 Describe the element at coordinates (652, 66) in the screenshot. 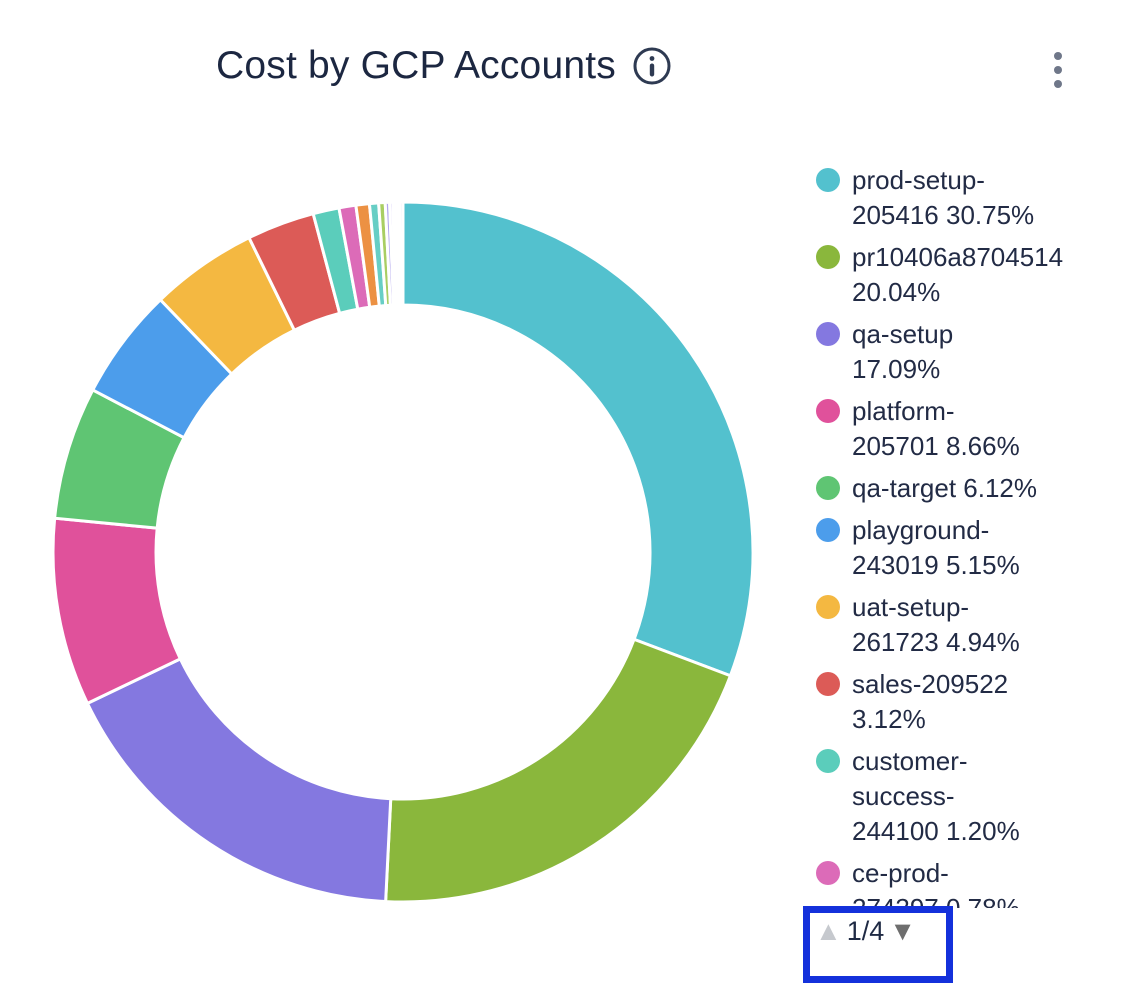

I see `info-icon` at that location.